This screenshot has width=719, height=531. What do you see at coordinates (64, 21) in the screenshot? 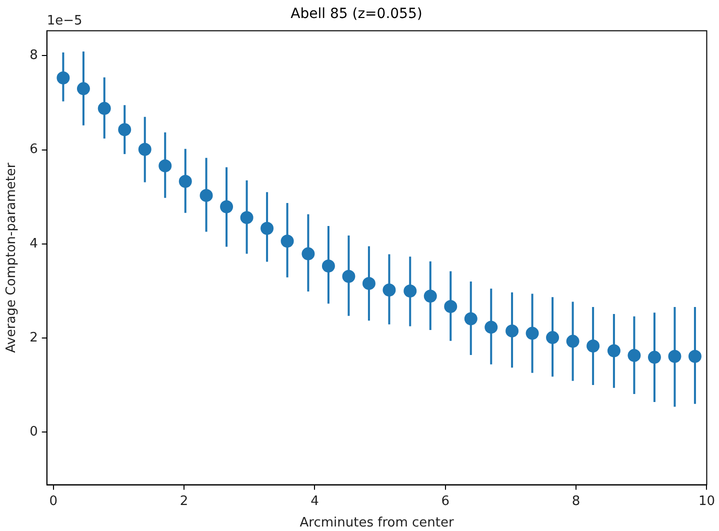
I see `text: 1e−5` at bounding box center [64, 21].